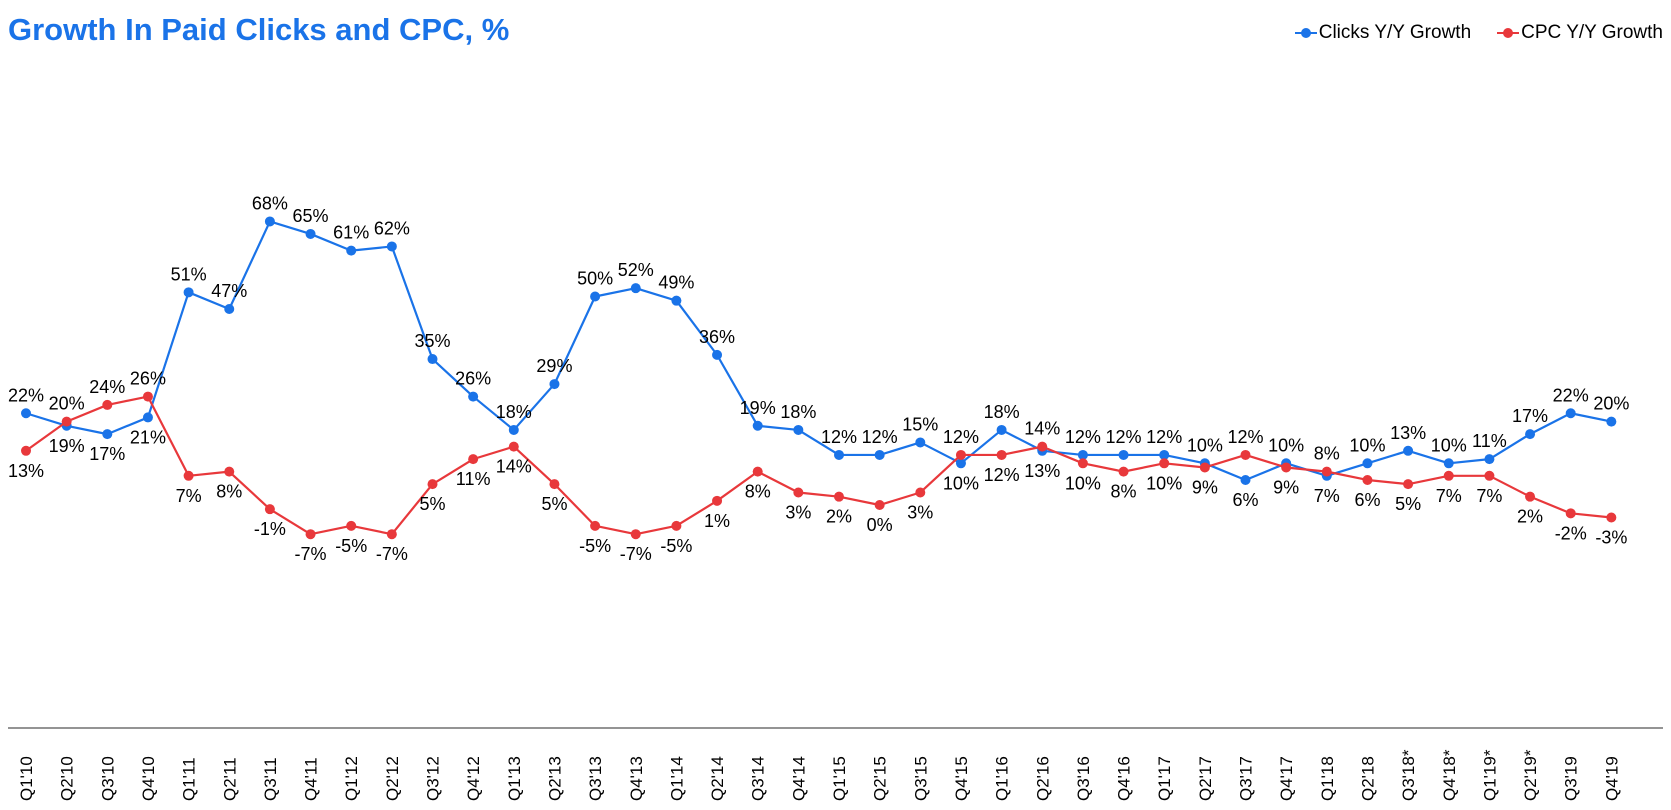  What do you see at coordinates (148, 437) in the screenshot?
I see `data-label-clicks: 21%` at bounding box center [148, 437].